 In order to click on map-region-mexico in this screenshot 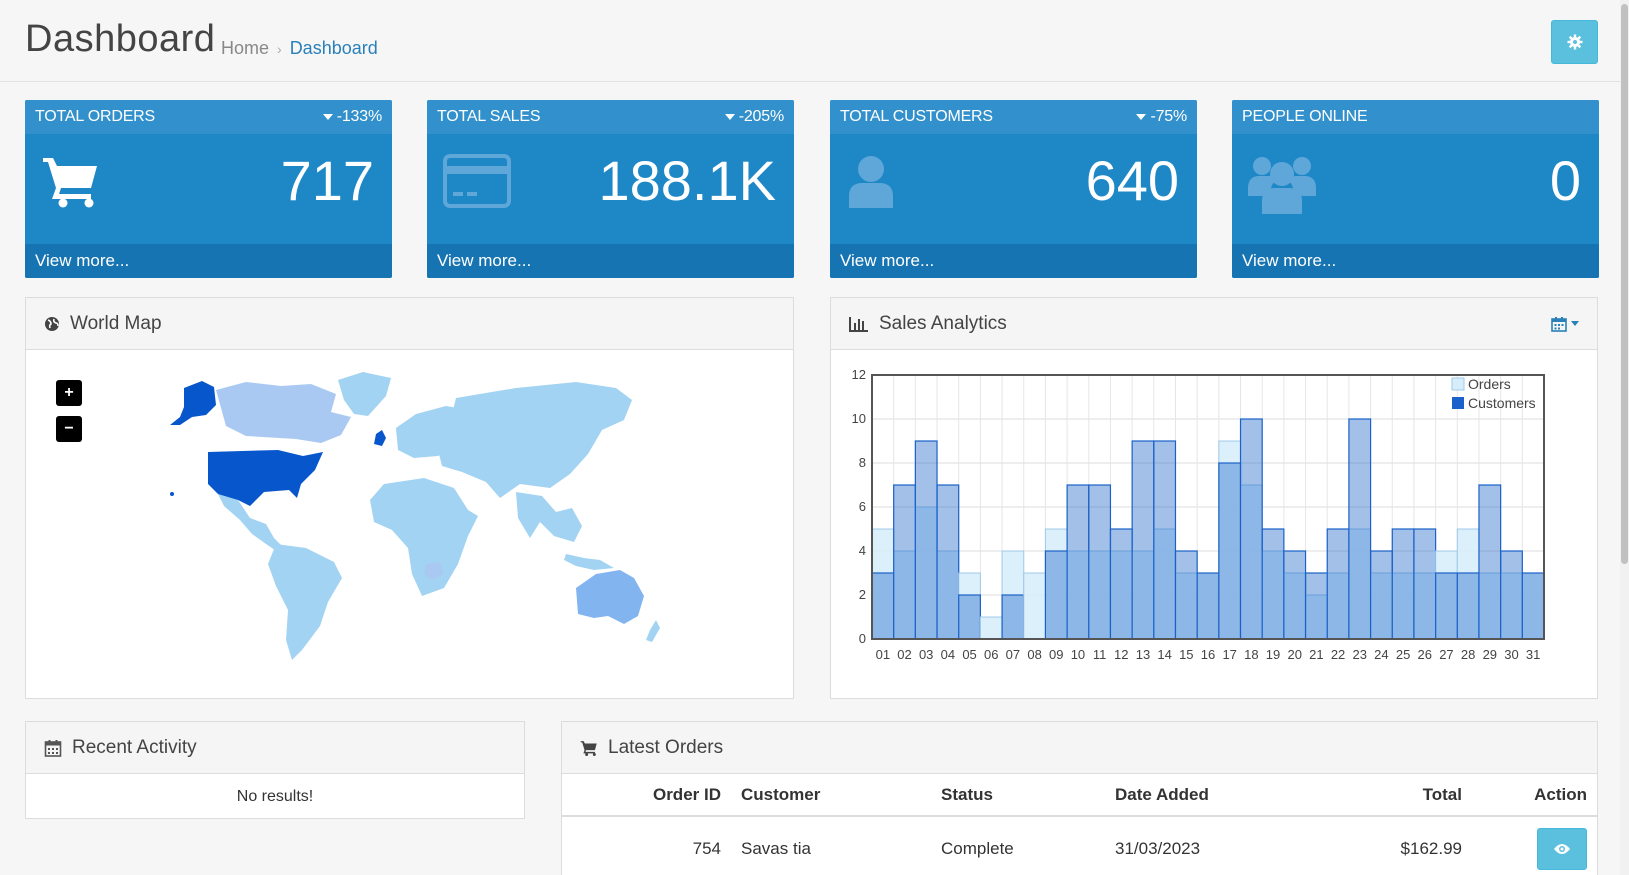, I will do `click(251, 523)`.